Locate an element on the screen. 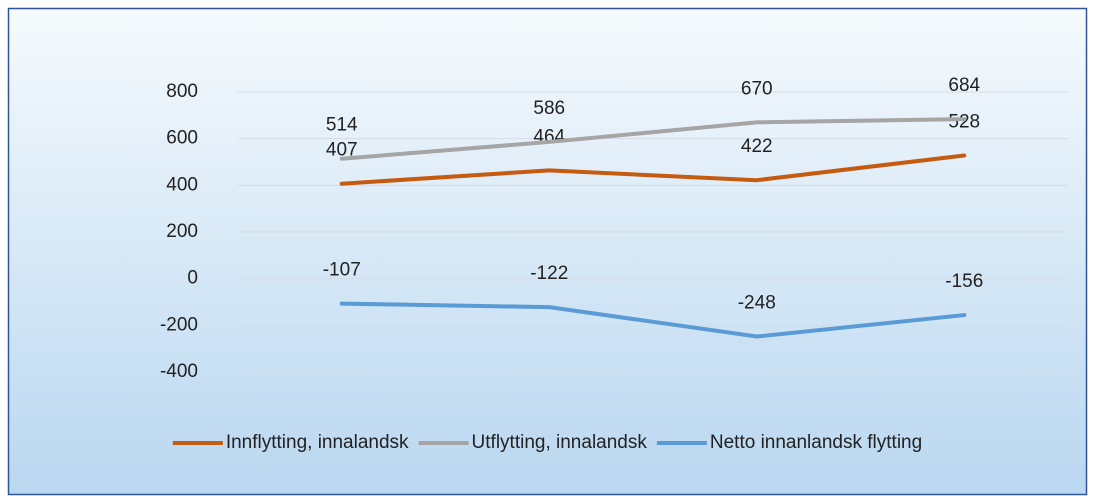 The image size is (1095, 496). data-label: 407 is located at coordinates (342, 150).